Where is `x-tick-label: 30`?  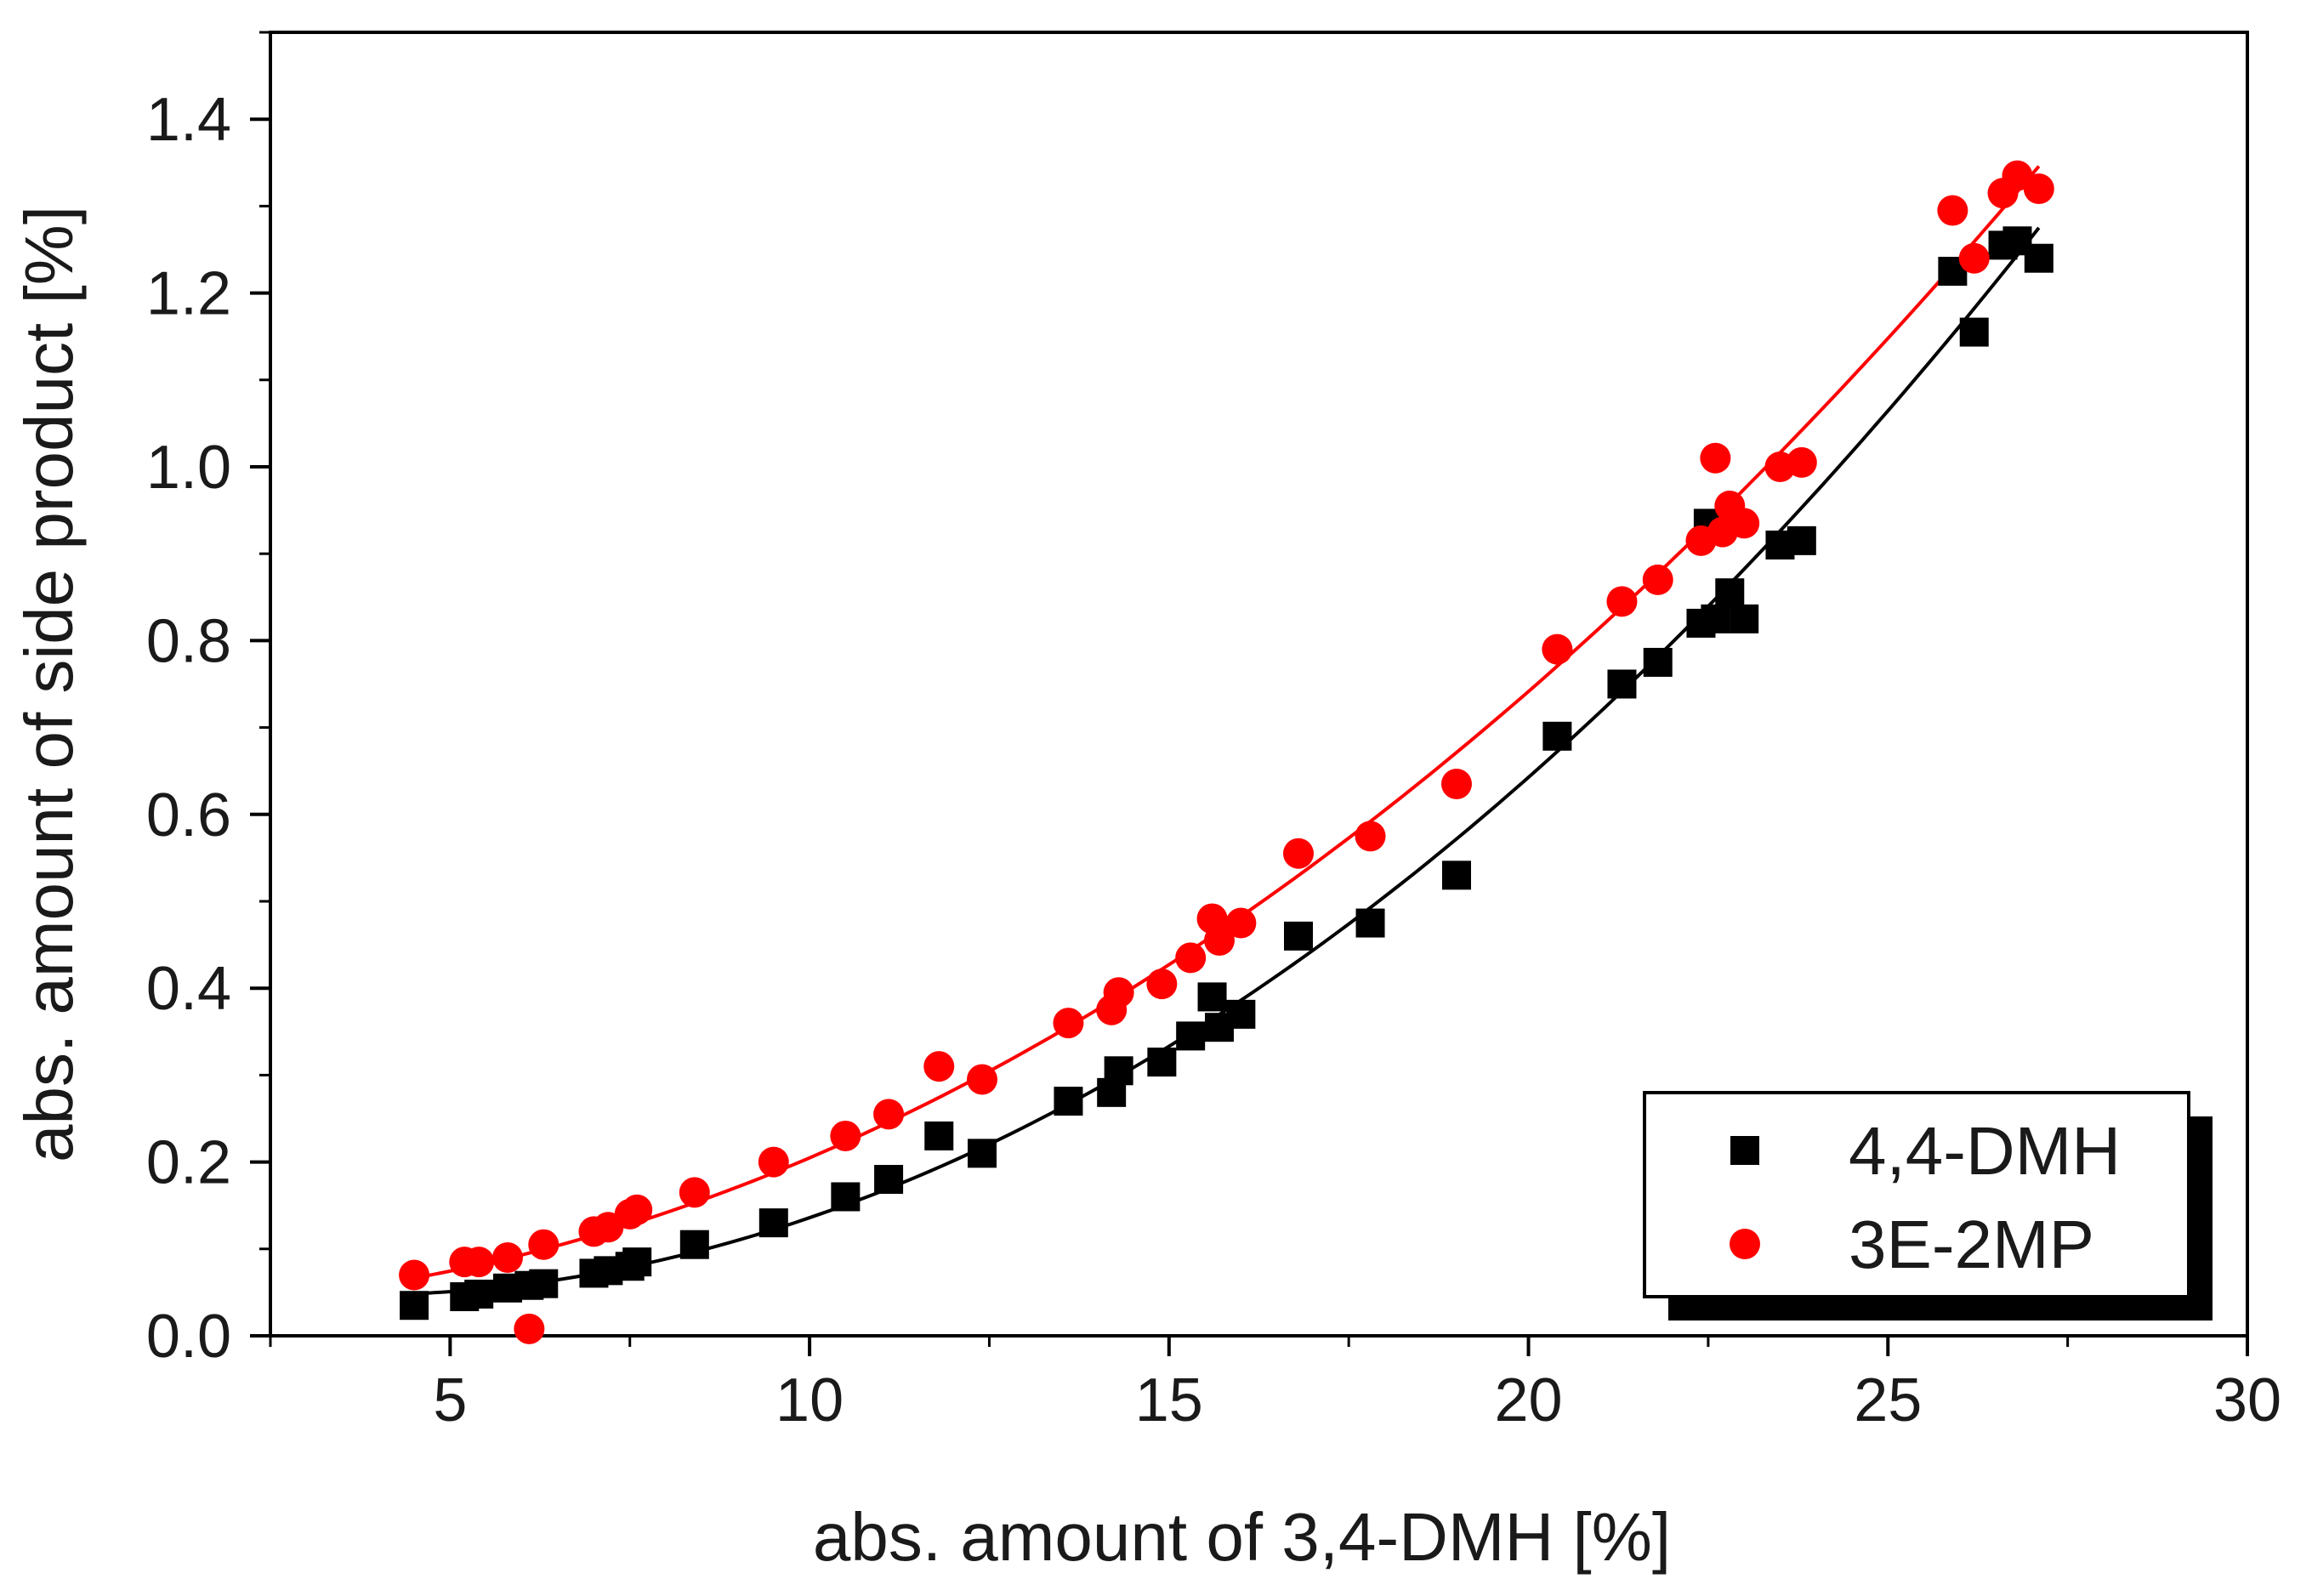
x-tick-label: 30 is located at coordinates (2247, 1400).